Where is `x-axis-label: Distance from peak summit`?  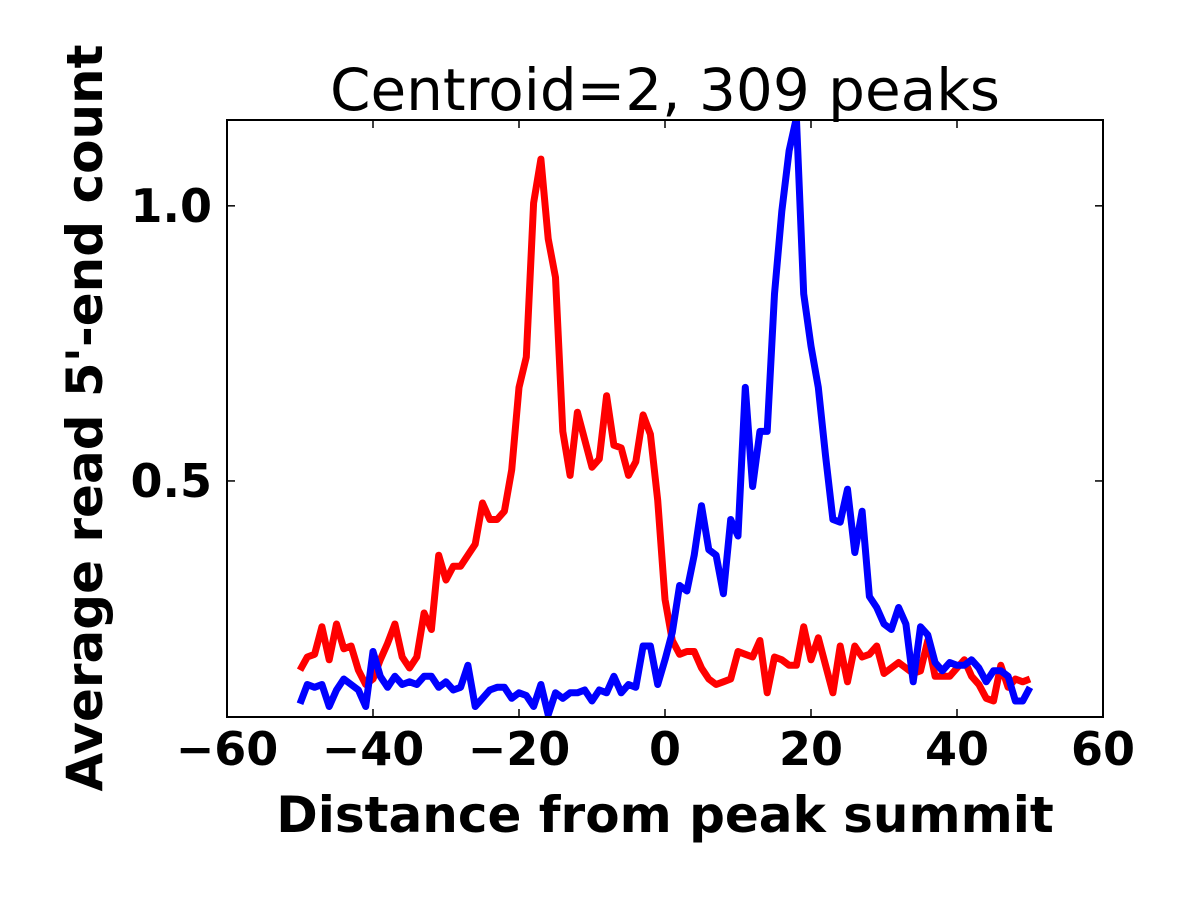 x-axis-label: Distance from peak summit is located at coordinates (665, 815).